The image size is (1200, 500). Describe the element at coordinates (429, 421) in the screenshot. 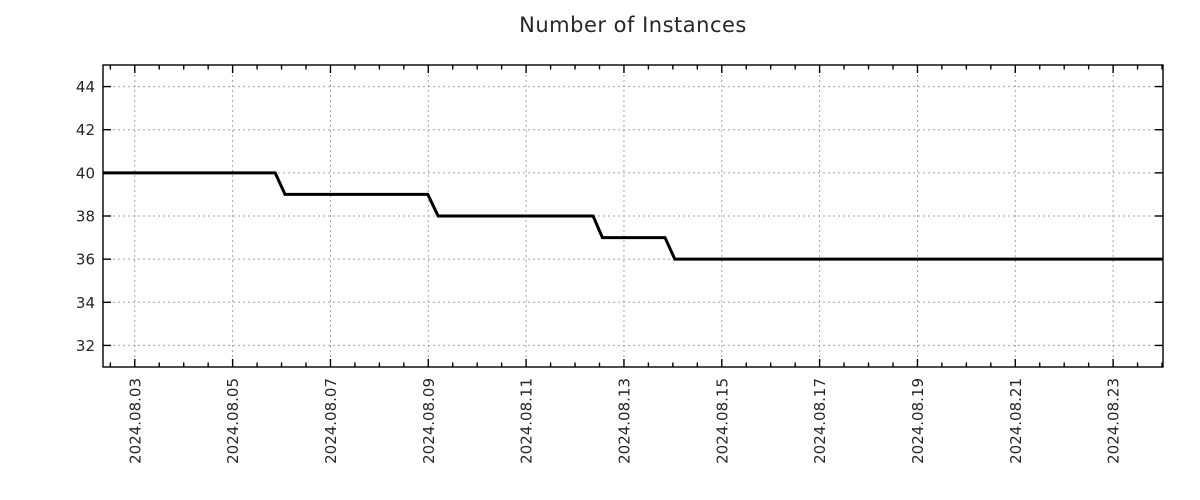

I see `x-tick-label: 2024.08.09` at that location.